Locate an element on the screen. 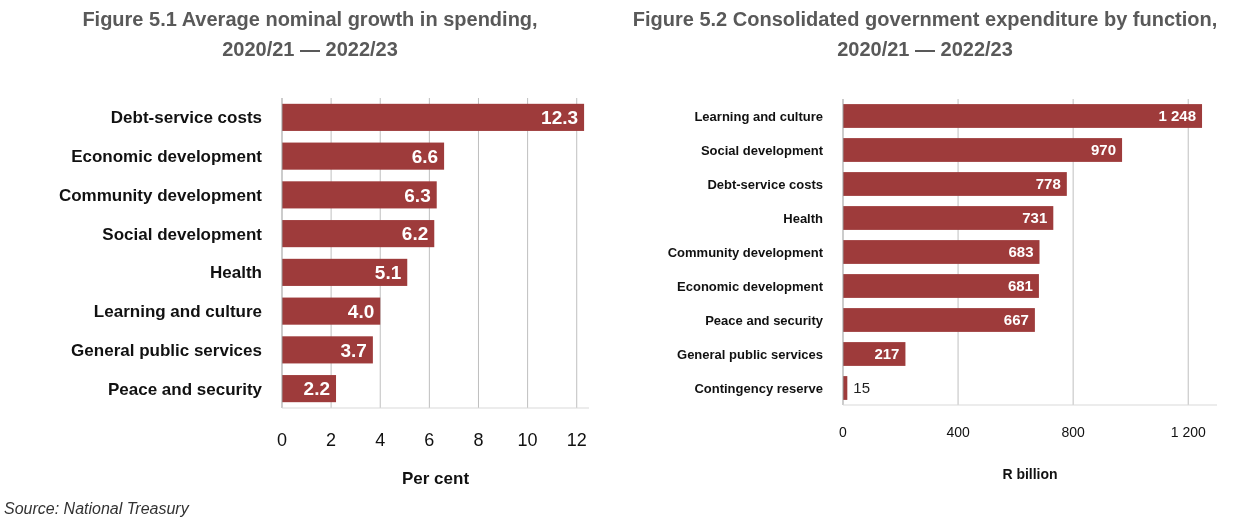 This screenshot has width=1252, height=524. data-label: 681 is located at coordinates (1020, 286).